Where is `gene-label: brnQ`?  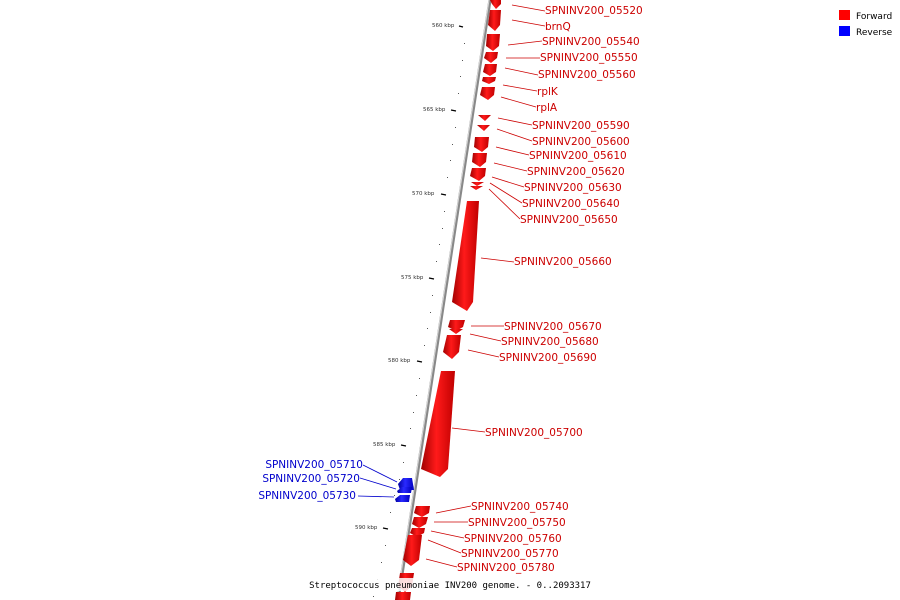 gene-label: brnQ is located at coordinates (558, 27).